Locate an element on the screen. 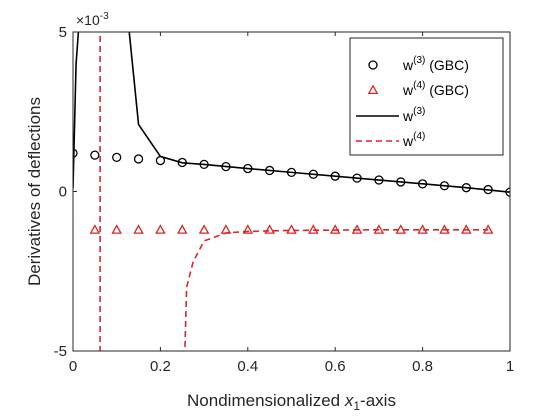 The image size is (560, 420). x-tick-label: 0 is located at coordinates (73, 366).